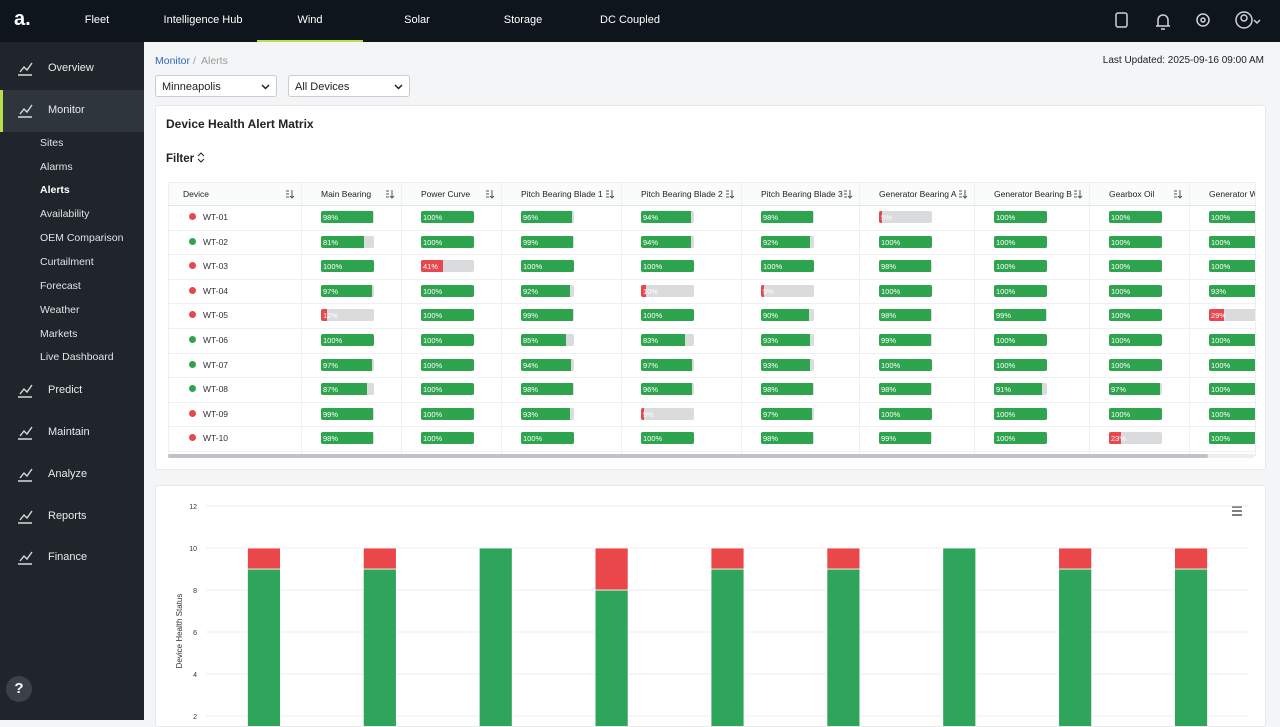 The height and width of the screenshot is (727, 1280). I want to click on site-select: Minneapolis, so click(216, 86).